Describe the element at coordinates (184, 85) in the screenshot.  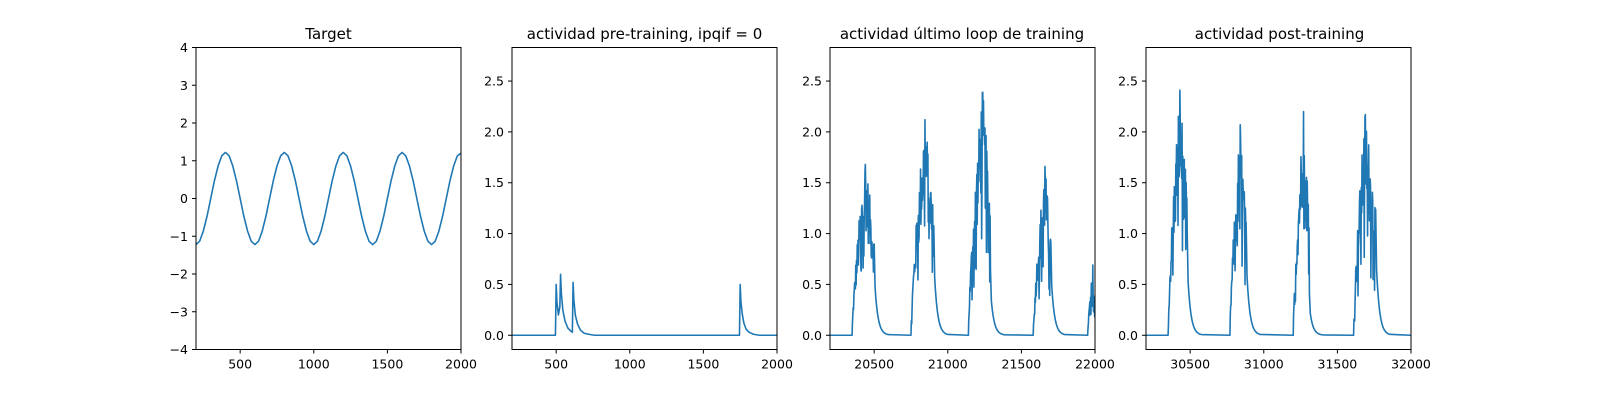
I see `y-tick-label: 3` at that location.